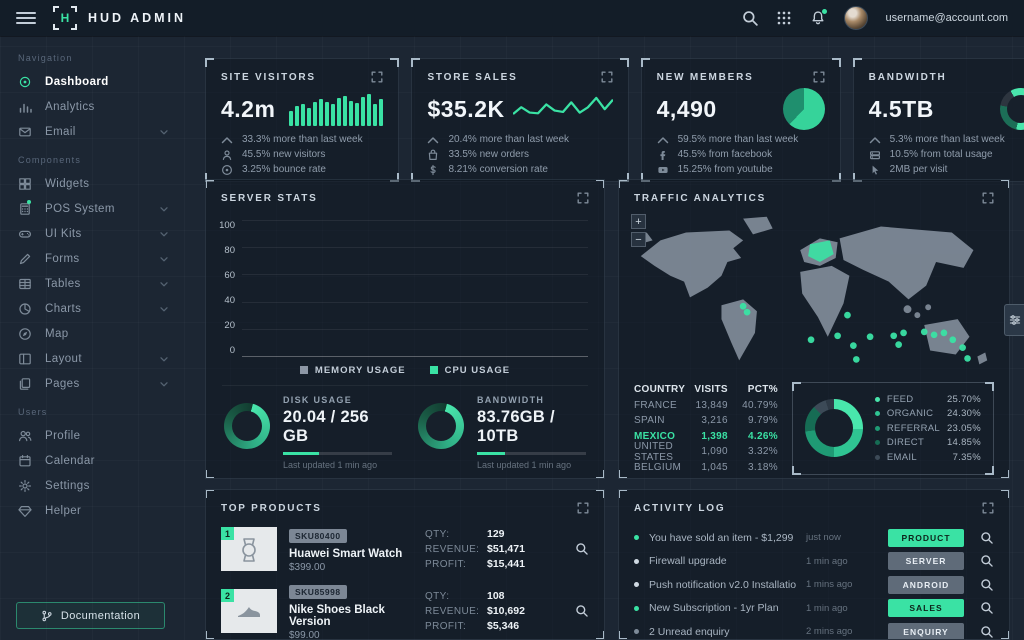 Image resolution: width=1024 pixels, height=640 pixels. What do you see at coordinates (337, 453) in the screenshot?
I see `progress-bar` at bounding box center [337, 453].